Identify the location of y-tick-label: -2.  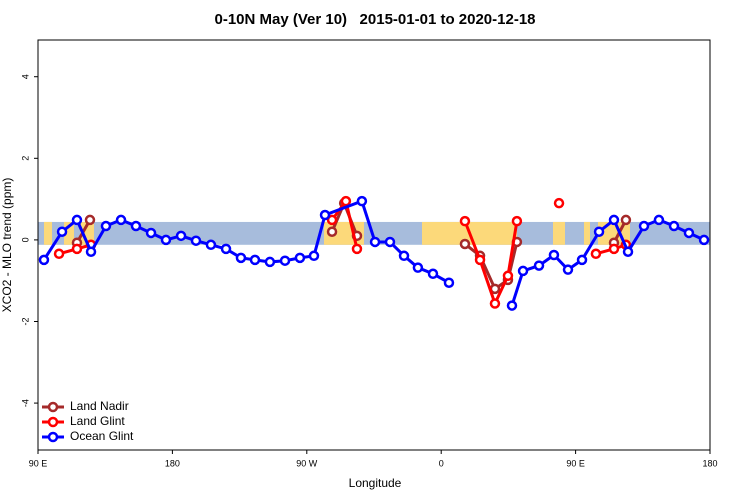
(25, 321).